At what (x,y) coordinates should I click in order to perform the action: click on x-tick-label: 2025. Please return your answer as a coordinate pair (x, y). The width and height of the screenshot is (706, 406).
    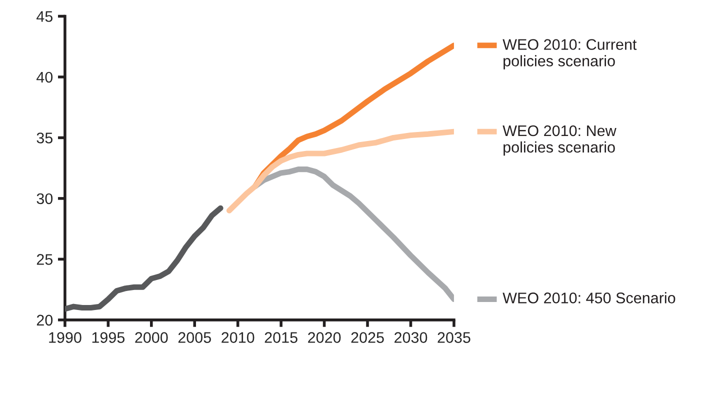
    Looking at the image, I should click on (367, 337).